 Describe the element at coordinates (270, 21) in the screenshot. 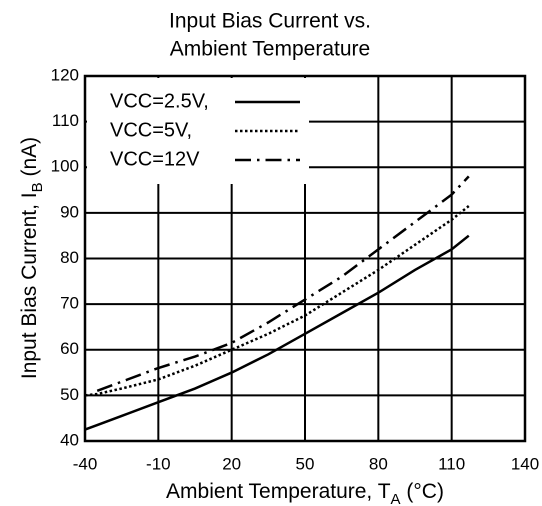

I see `chart-title: Input Bias Current vs.` at that location.